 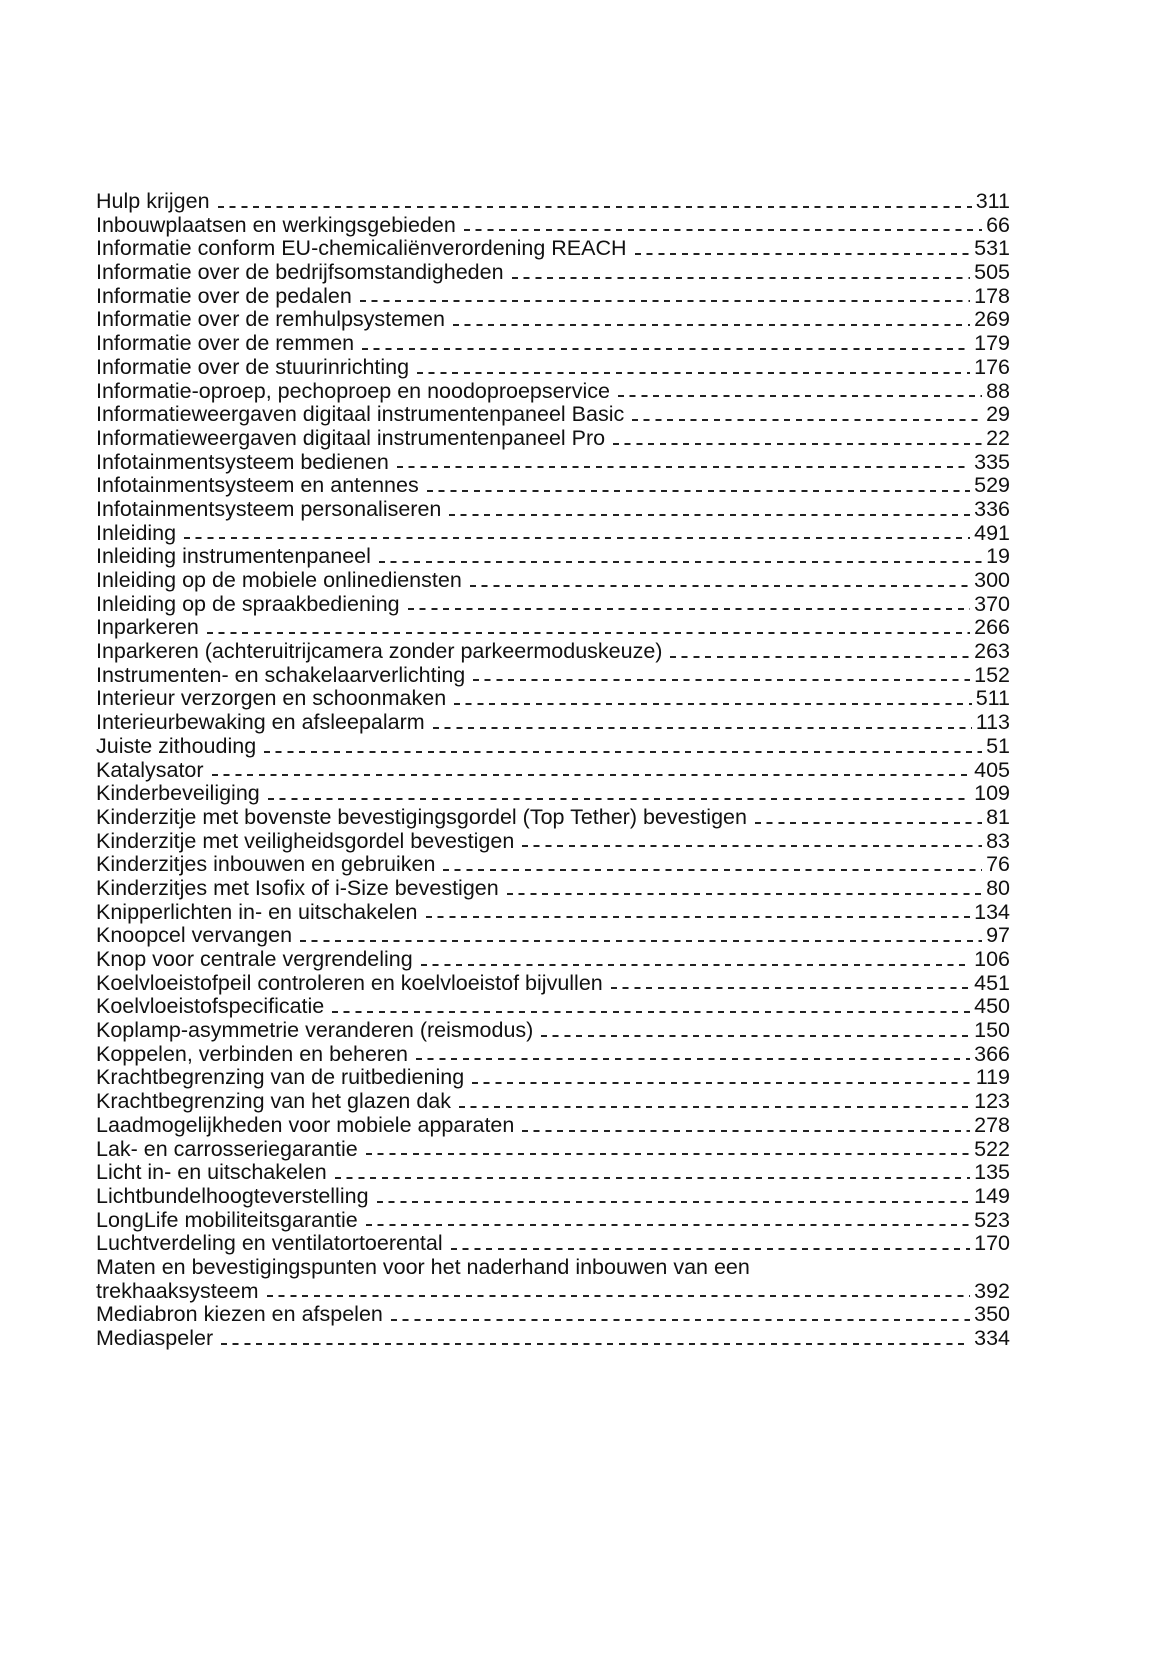 What do you see at coordinates (553, 343) in the screenshot?
I see `index-entry: Informatie over de remmen 179` at bounding box center [553, 343].